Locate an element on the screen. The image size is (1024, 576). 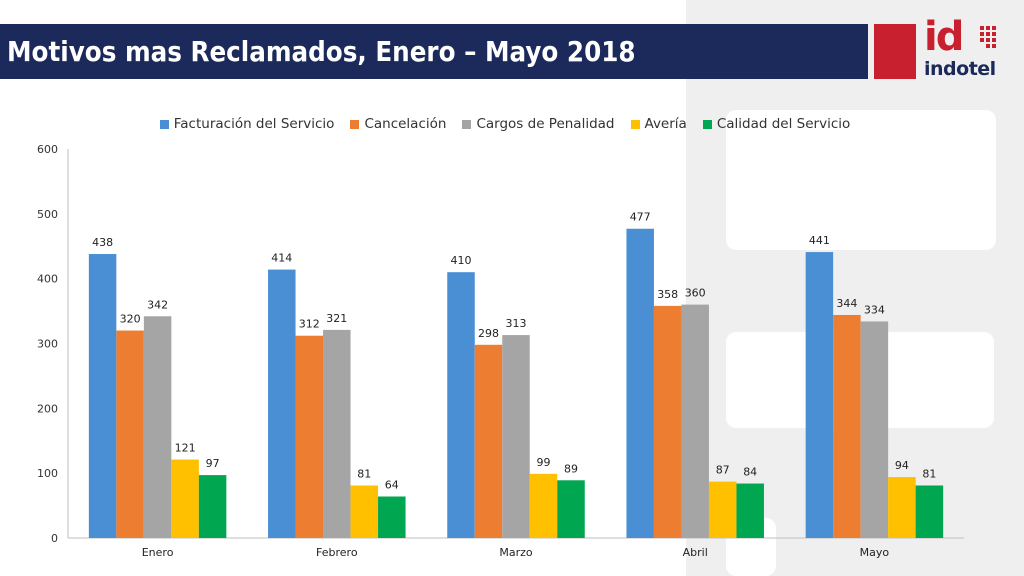
data-label: 358 is located at coordinates (667, 294).